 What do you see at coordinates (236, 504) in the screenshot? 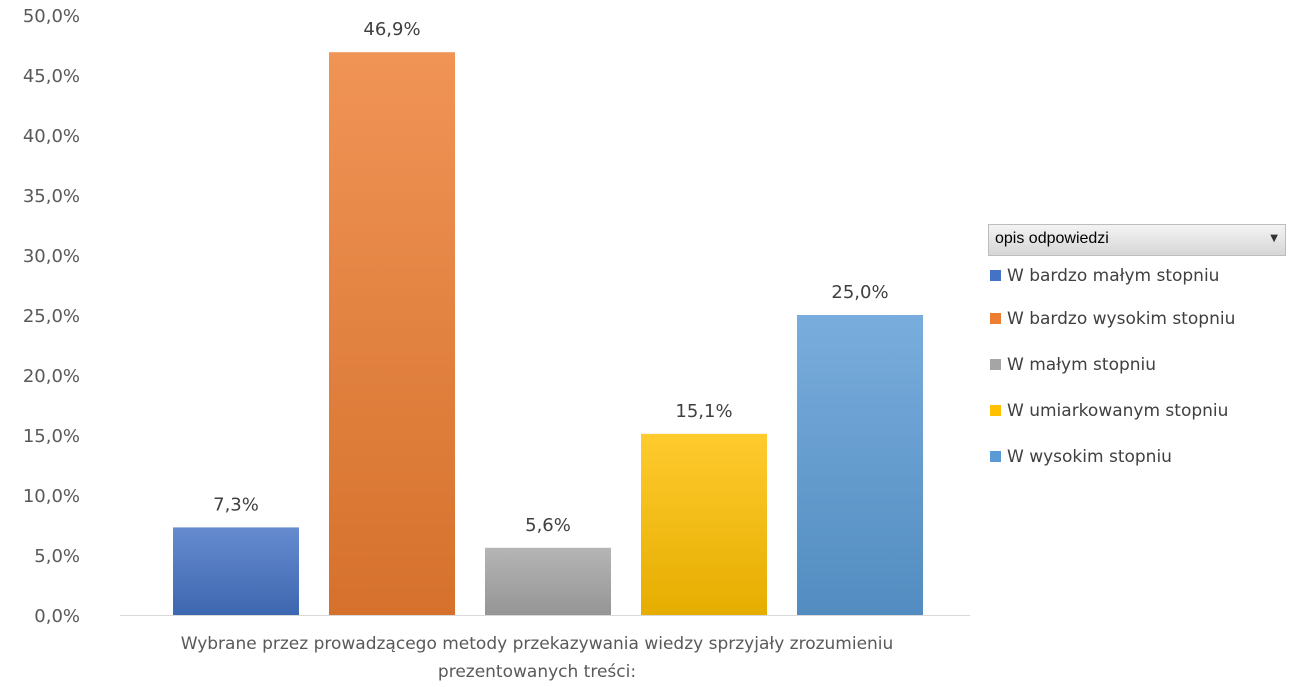
I see `bar-data-label: 7,3%` at bounding box center [236, 504].